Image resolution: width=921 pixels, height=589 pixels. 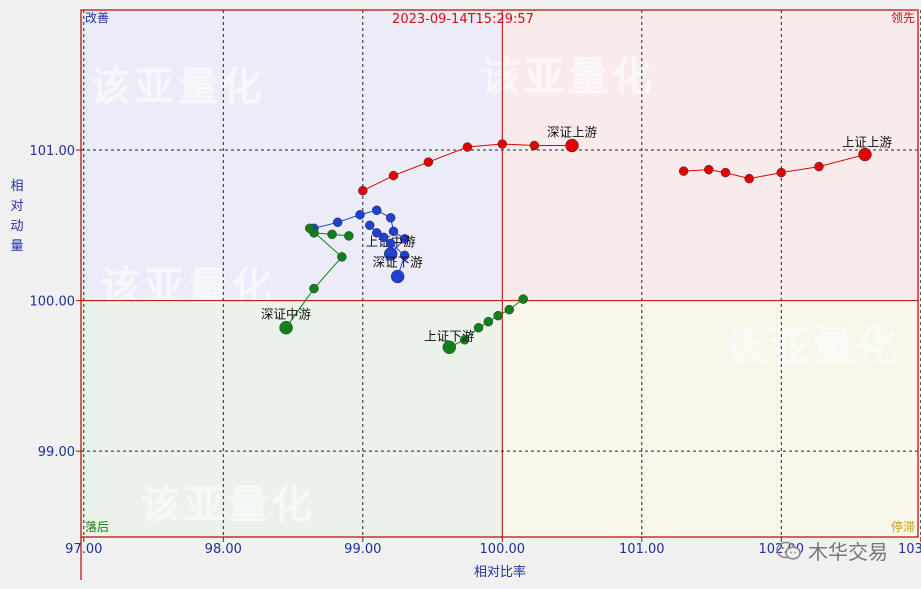 What do you see at coordinates (53, 302) in the screenshot?
I see `y-tick-label: 100.00` at bounding box center [53, 302].